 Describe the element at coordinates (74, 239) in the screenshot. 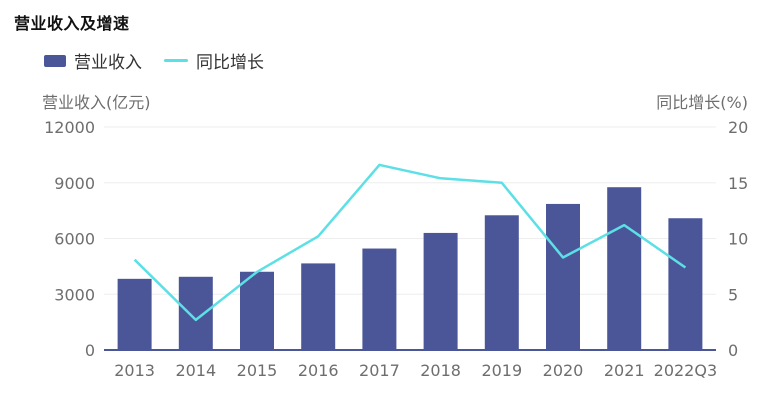

I see `y-left-tick-label: 6000` at that location.